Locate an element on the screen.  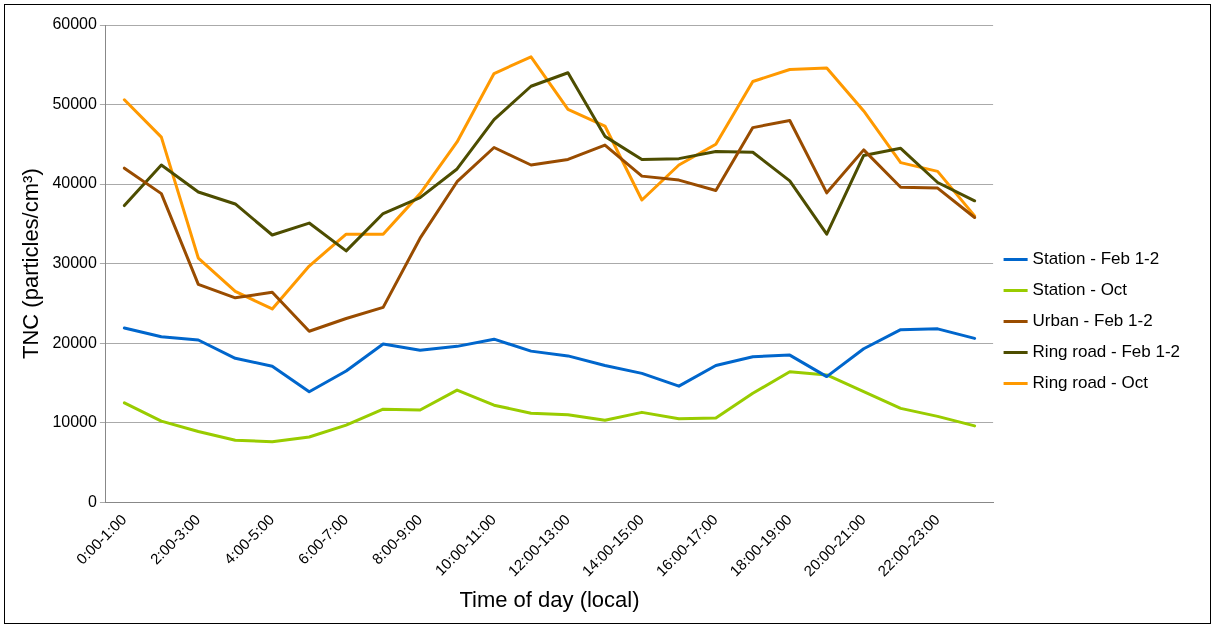
legend-label: Station - Feb 1-2 is located at coordinates (1096, 259).